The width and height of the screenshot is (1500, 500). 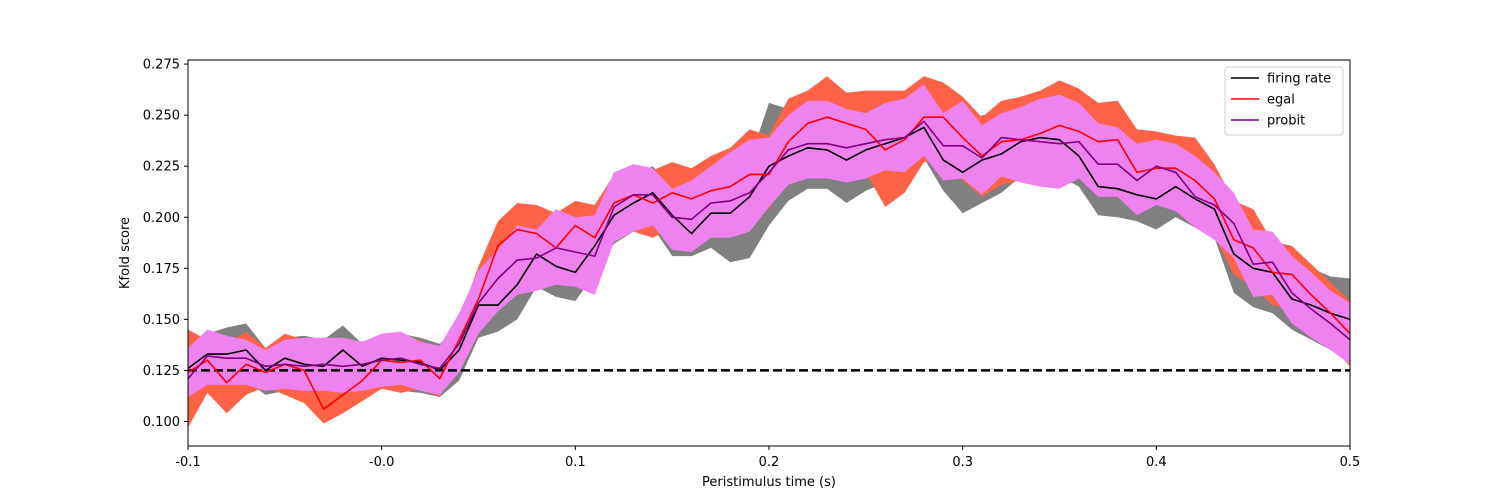 I want to click on y-tick-label: 0.250, so click(x=161, y=116).